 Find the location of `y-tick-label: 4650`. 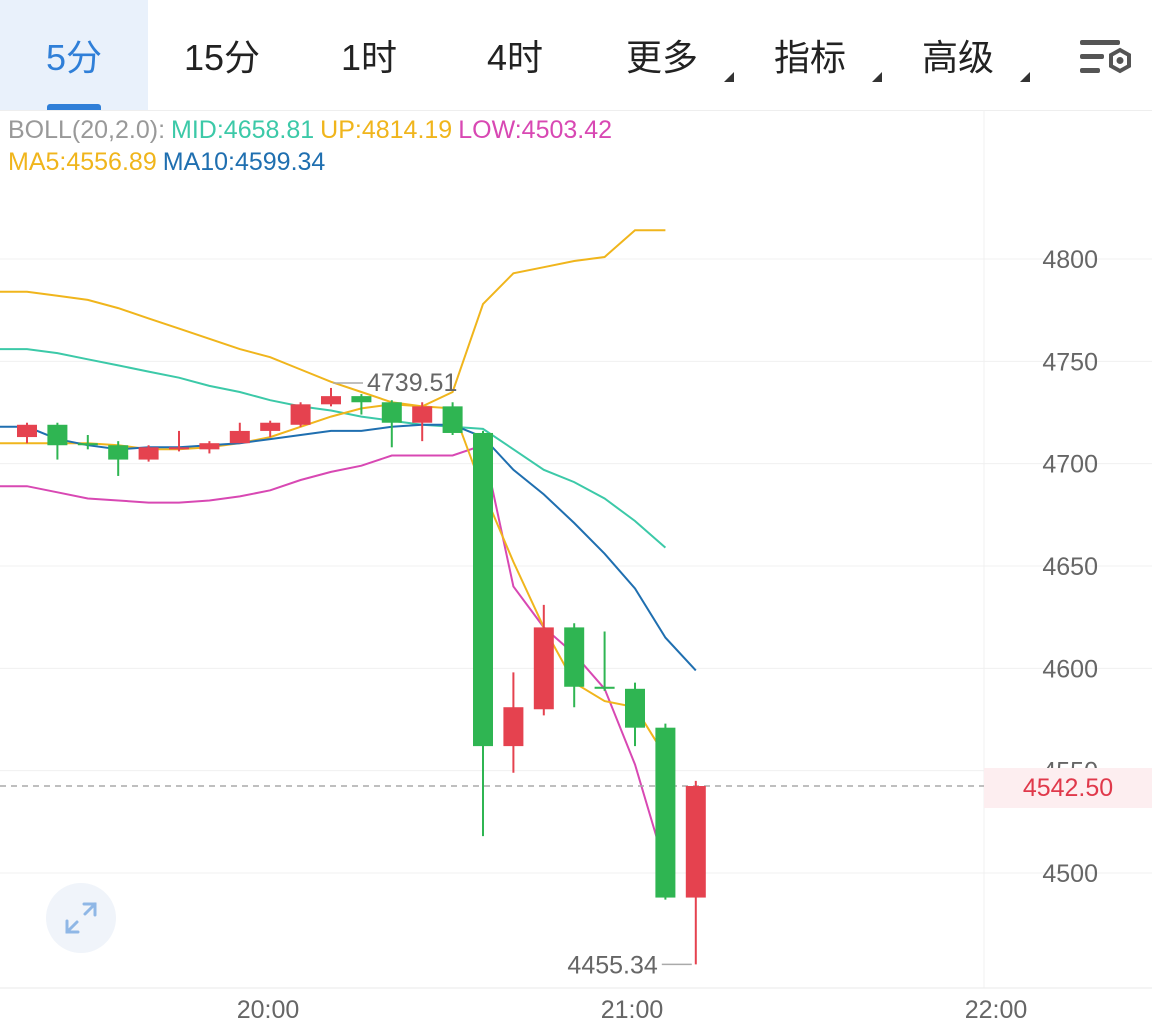

y-tick-label: 4650 is located at coordinates (1070, 567).